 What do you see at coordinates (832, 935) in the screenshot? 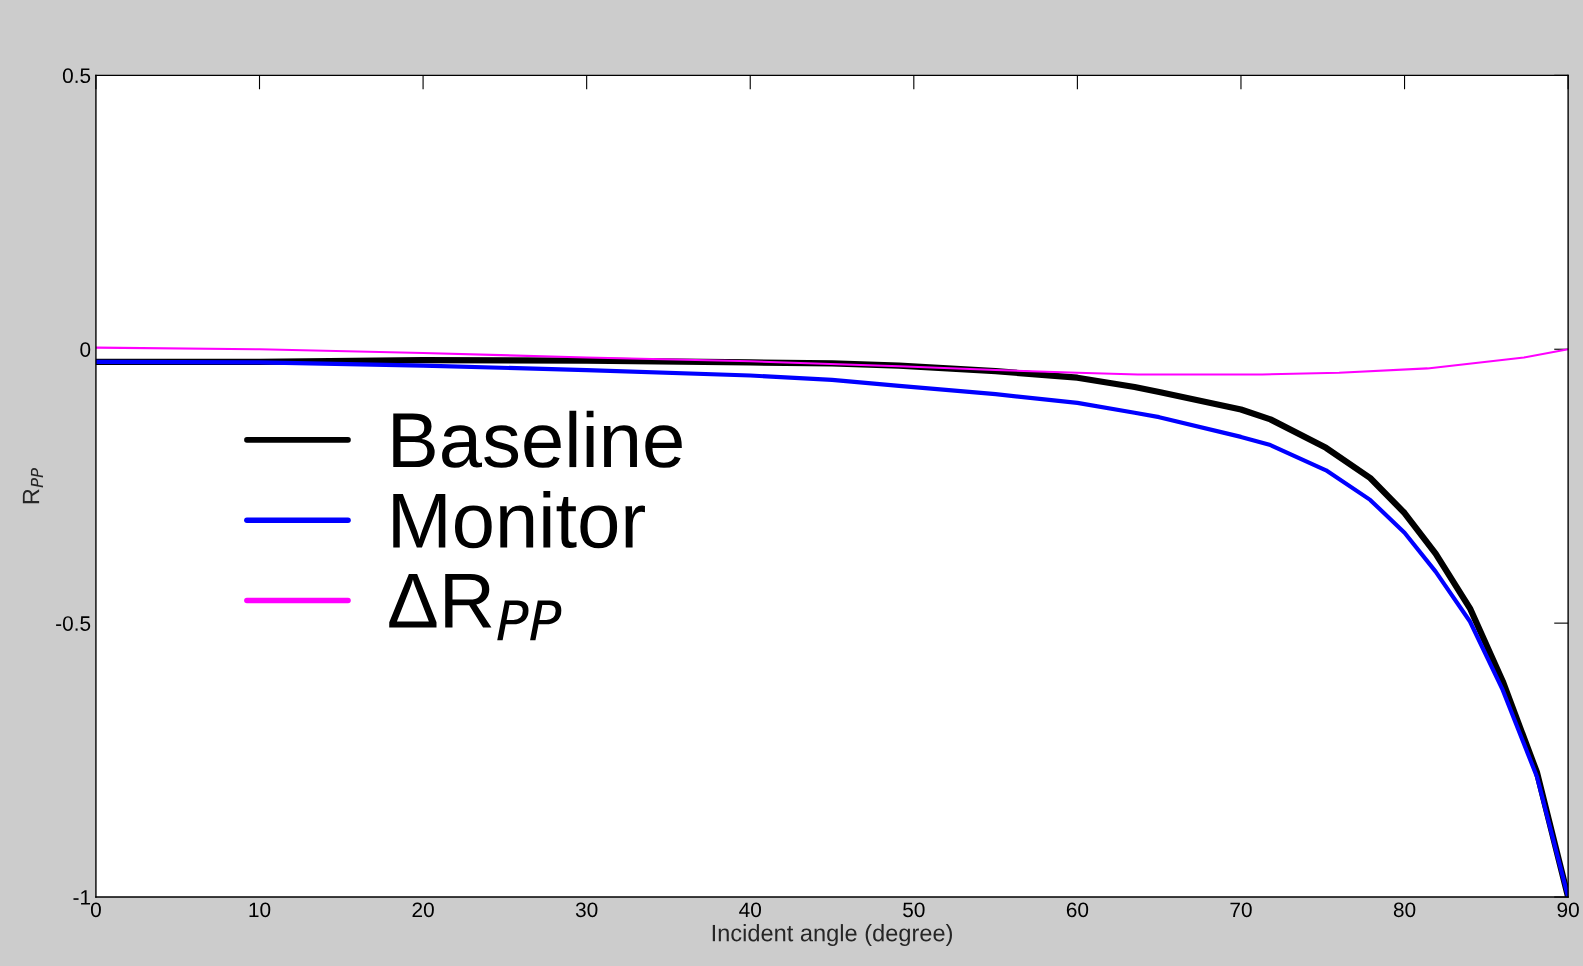
I see `x-axis-title: Incident angle (degree)` at bounding box center [832, 935].